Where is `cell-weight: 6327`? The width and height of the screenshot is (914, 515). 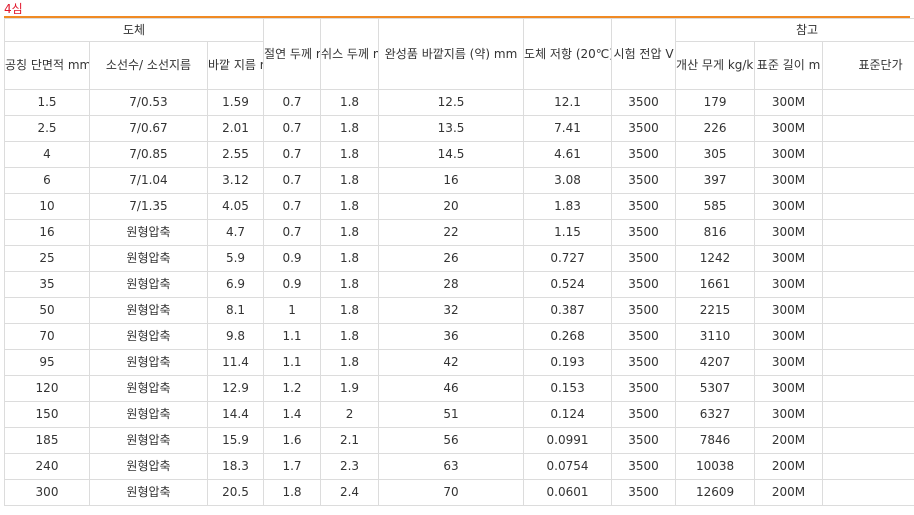 cell-weight: 6327 is located at coordinates (715, 414).